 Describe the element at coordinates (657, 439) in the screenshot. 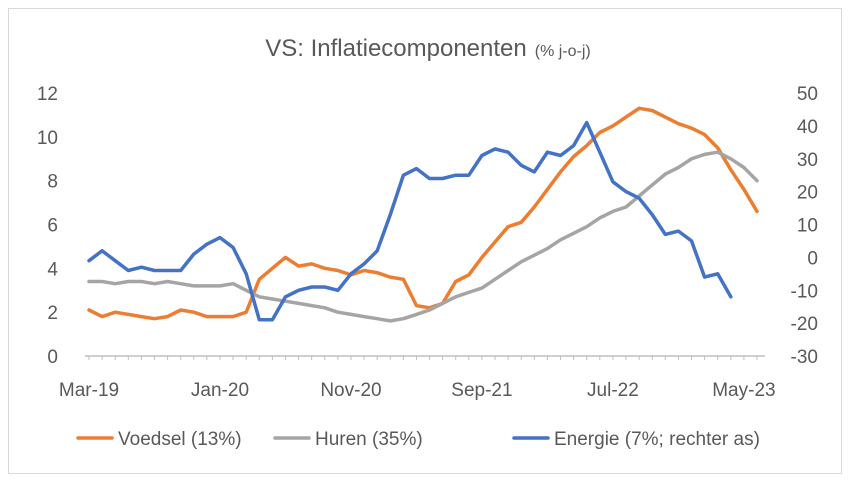

I see `legend-label-energie: Energie (7%; rechter as)` at that location.